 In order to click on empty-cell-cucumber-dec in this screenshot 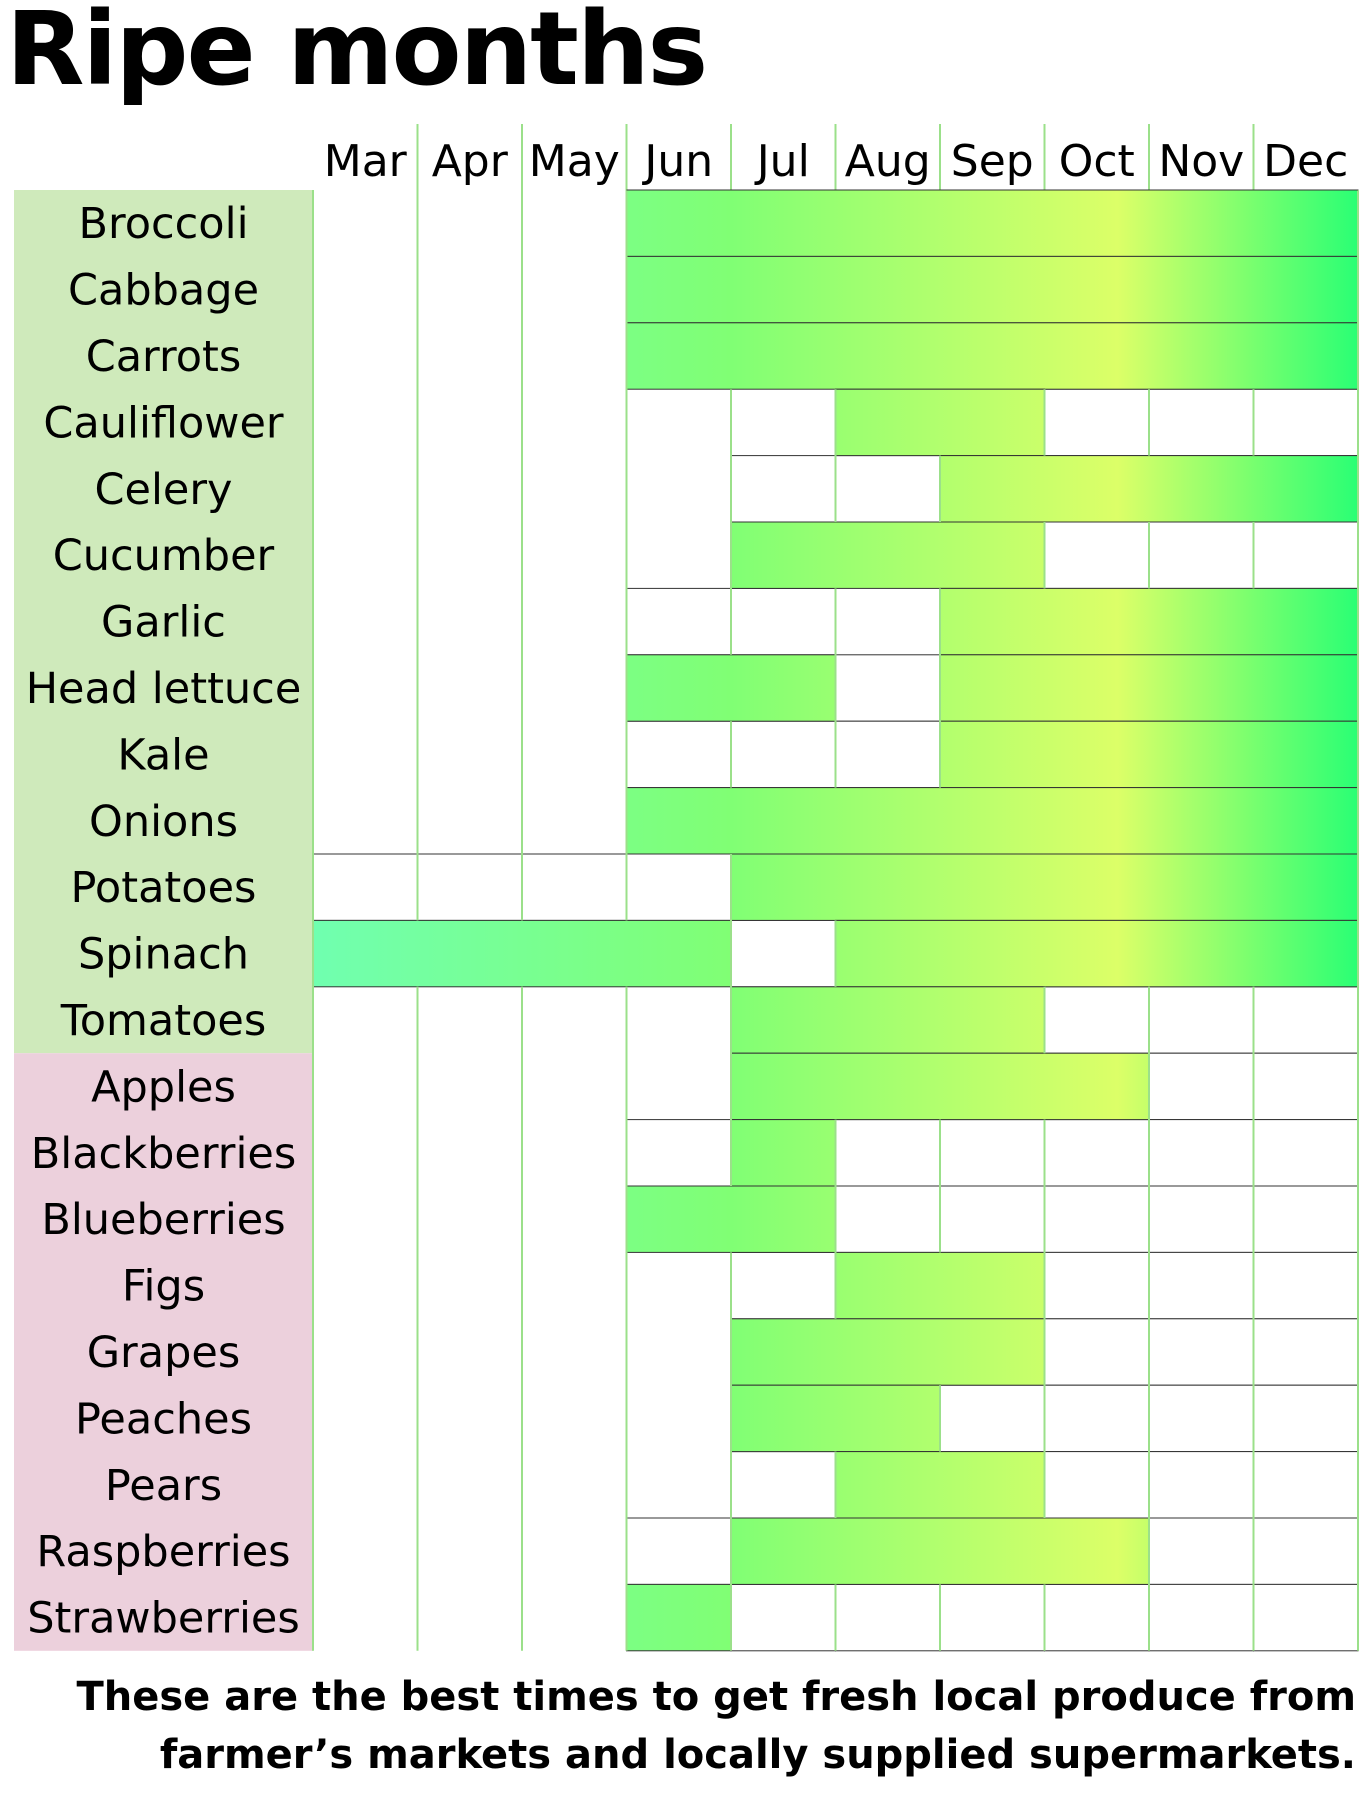, I will do `click(1306, 555)`.